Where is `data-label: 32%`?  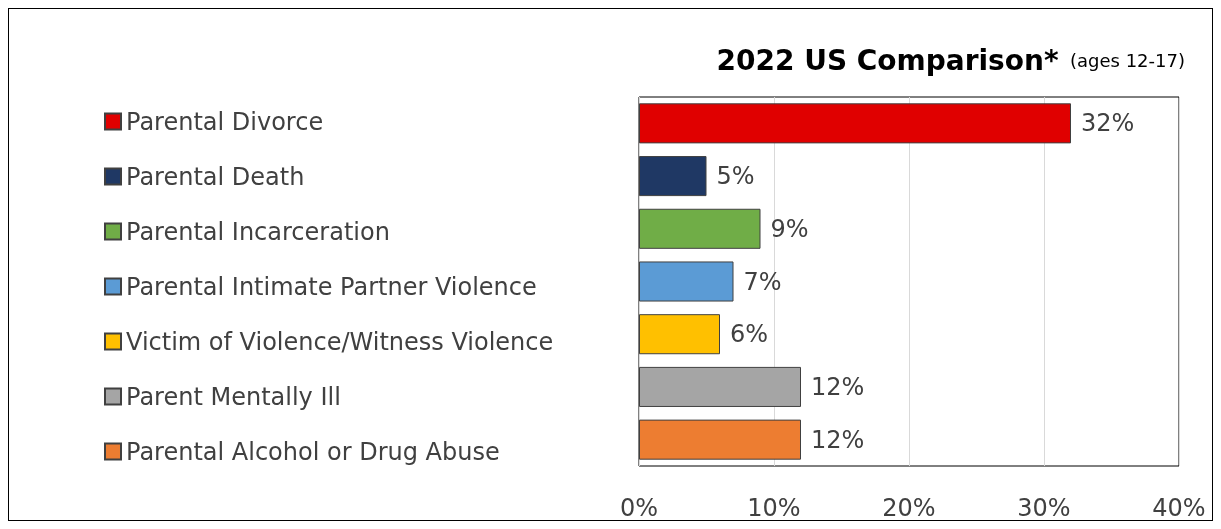 data-label: 32% is located at coordinates (1108, 123).